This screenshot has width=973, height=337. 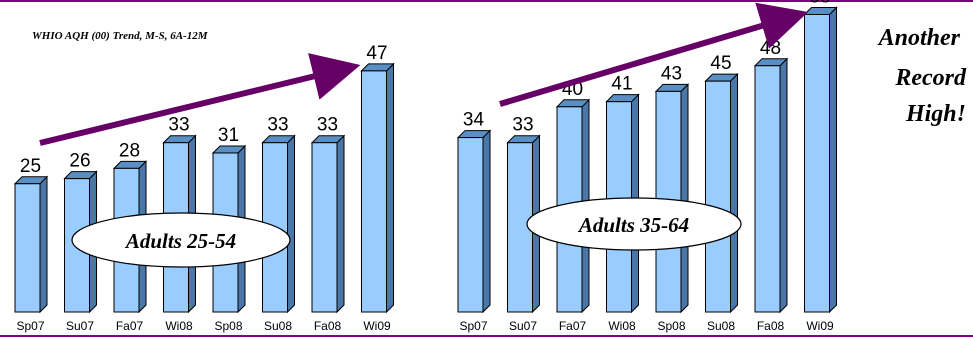 What do you see at coordinates (376, 53) in the screenshot?
I see `bar-value-label: 47` at bounding box center [376, 53].